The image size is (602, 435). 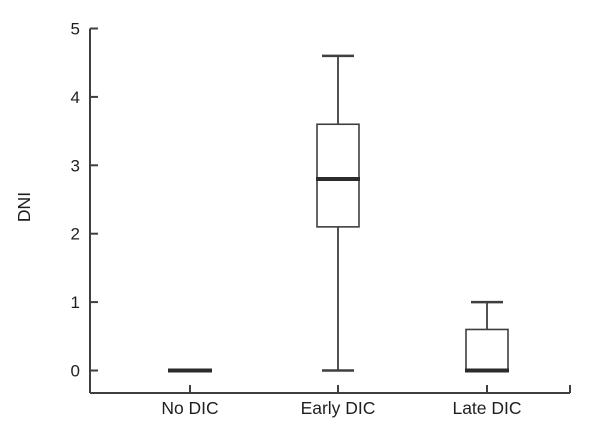 I want to click on x-category-label: Late DIC, so click(x=486, y=408).